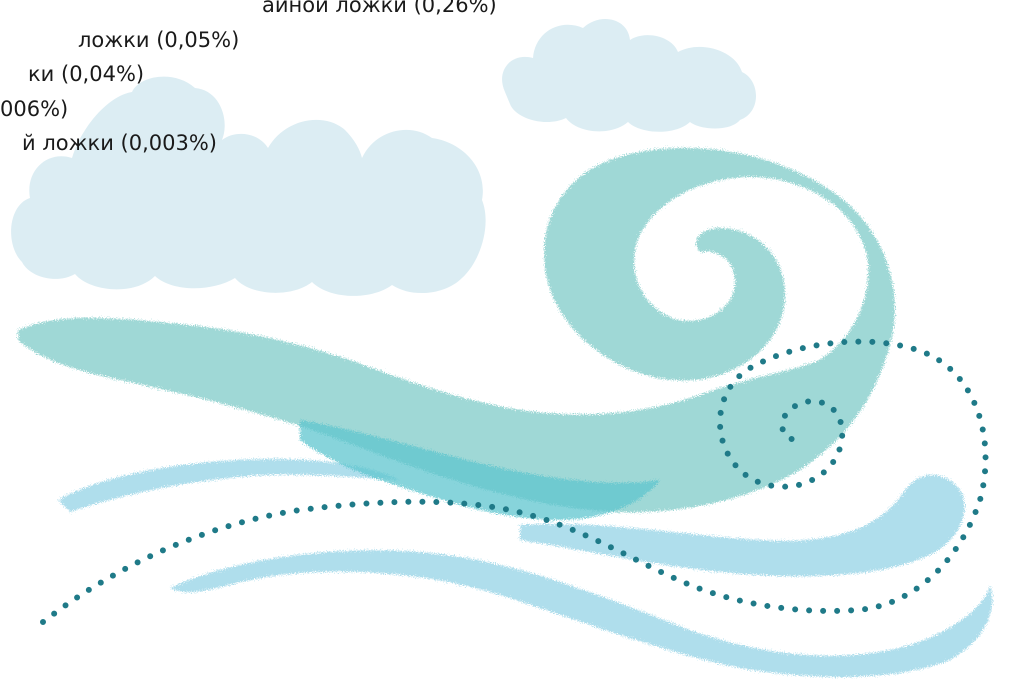 This screenshot has height=681, width=1023. I want to click on text-line: айной ложки (0,26%), so click(379, 8).